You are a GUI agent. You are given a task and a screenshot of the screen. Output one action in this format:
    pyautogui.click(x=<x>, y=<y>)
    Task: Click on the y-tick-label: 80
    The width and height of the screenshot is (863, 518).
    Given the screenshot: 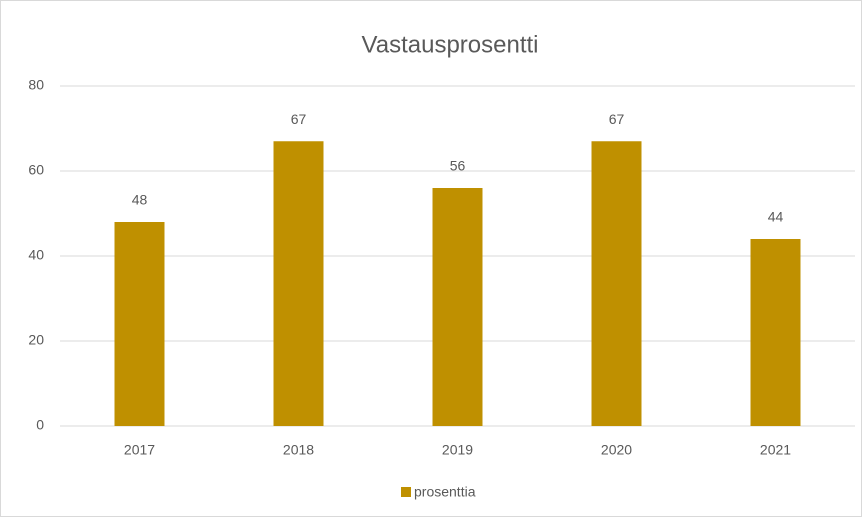 What is the action you would take?
    pyautogui.click(x=36, y=85)
    